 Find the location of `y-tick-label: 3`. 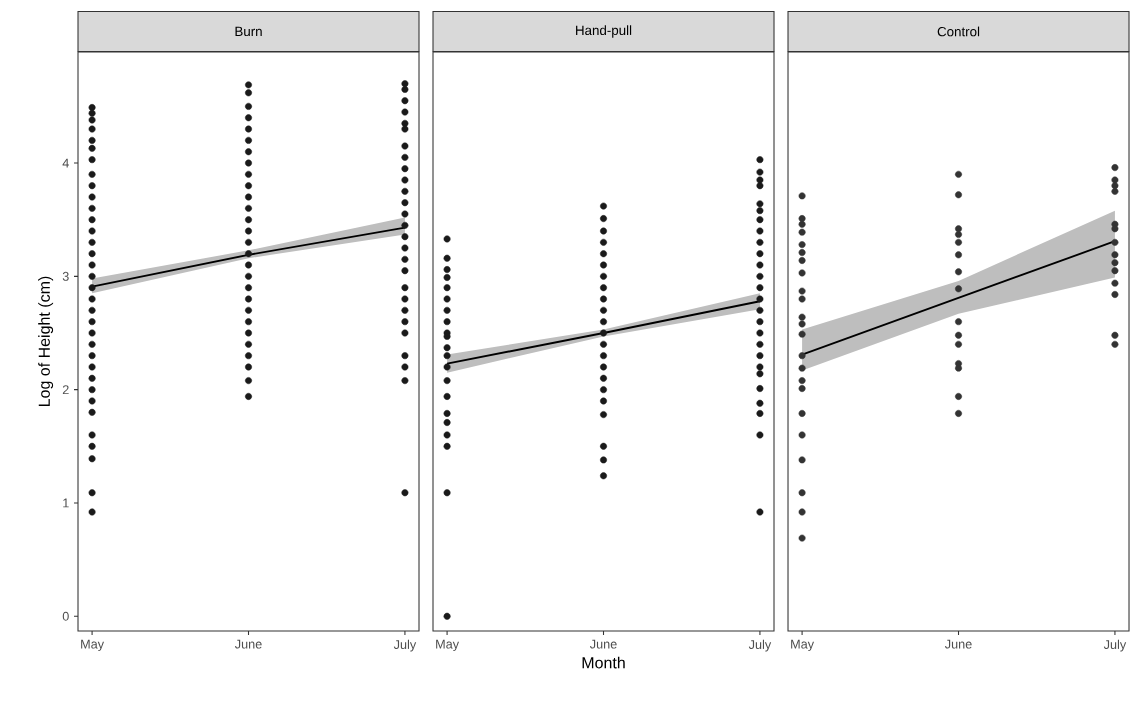

y-tick-label: 3 is located at coordinates (65, 276).